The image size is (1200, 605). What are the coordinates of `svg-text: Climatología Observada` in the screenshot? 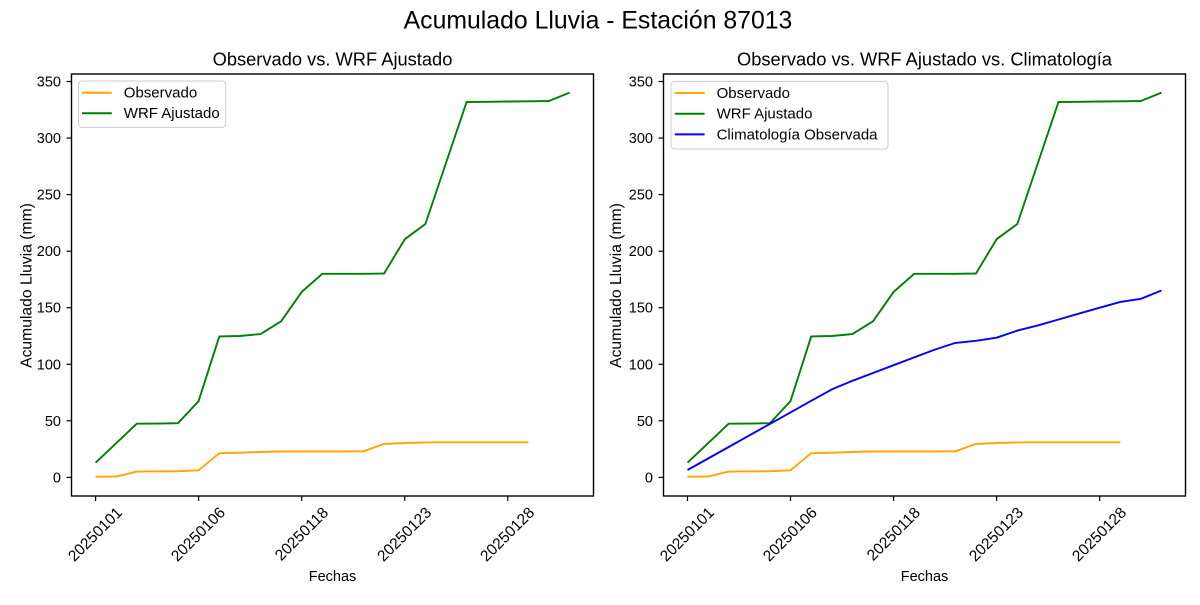 It's located at (798, 134).